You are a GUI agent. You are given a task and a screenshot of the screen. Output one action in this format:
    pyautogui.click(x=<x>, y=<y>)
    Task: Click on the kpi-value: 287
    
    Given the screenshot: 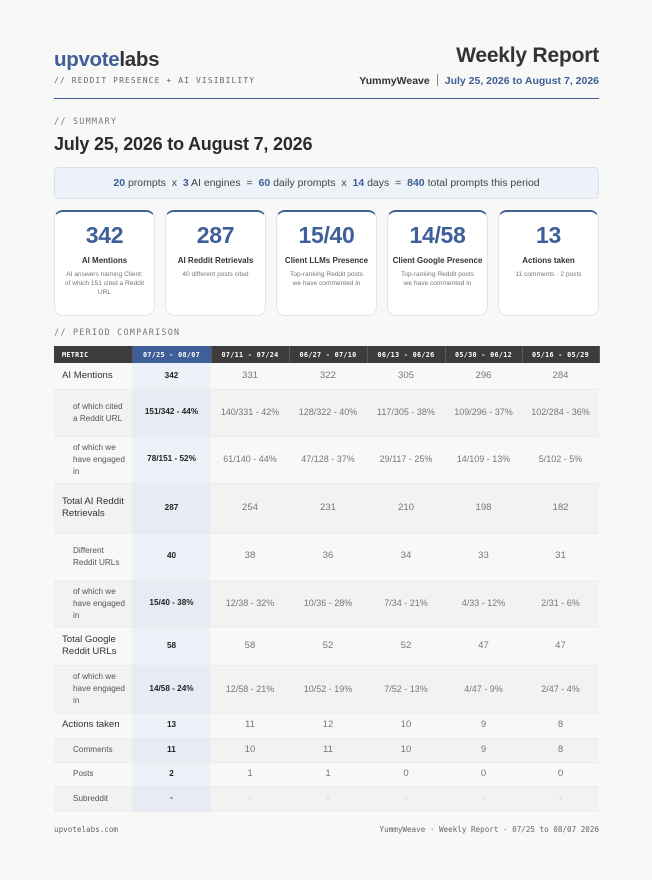 What is the action you would take?
    pyautogui.click(x=215, y=235)
    